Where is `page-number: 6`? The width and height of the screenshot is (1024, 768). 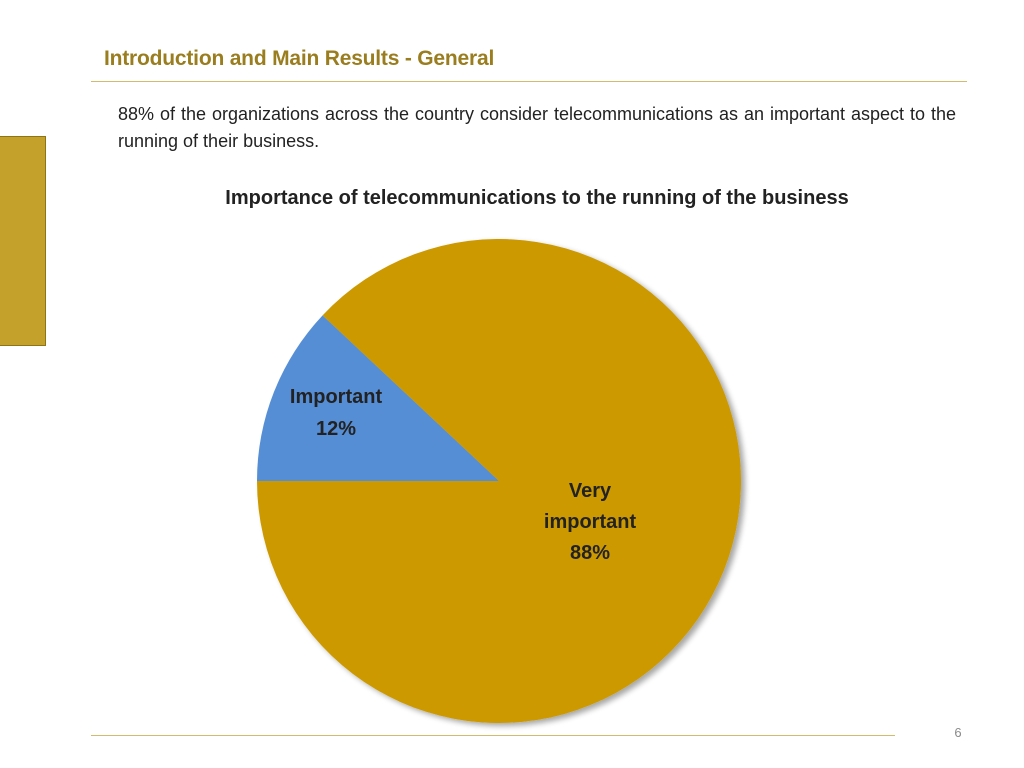 page-number: 6 is located at coordinates (958, 732).